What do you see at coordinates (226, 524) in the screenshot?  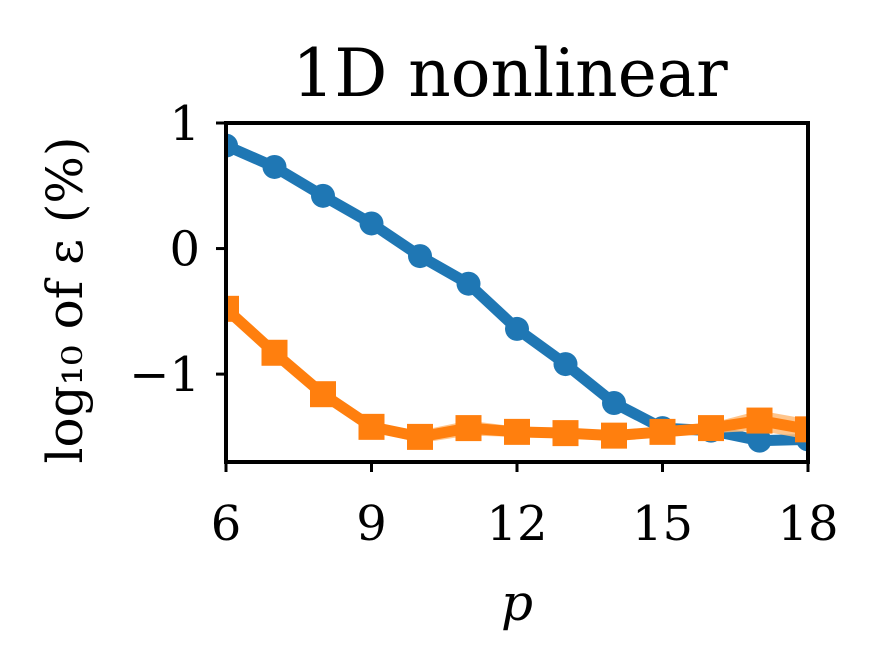 I see `x-tick-label: 6` at bounding box center [226, 524].